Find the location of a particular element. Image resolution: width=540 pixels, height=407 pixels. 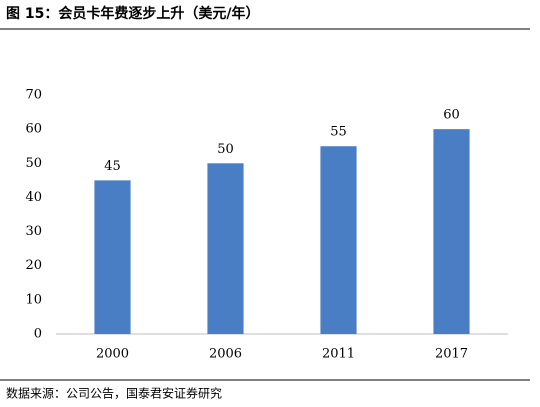

y-tick-label: 40 is located at coordinates (33, 197).